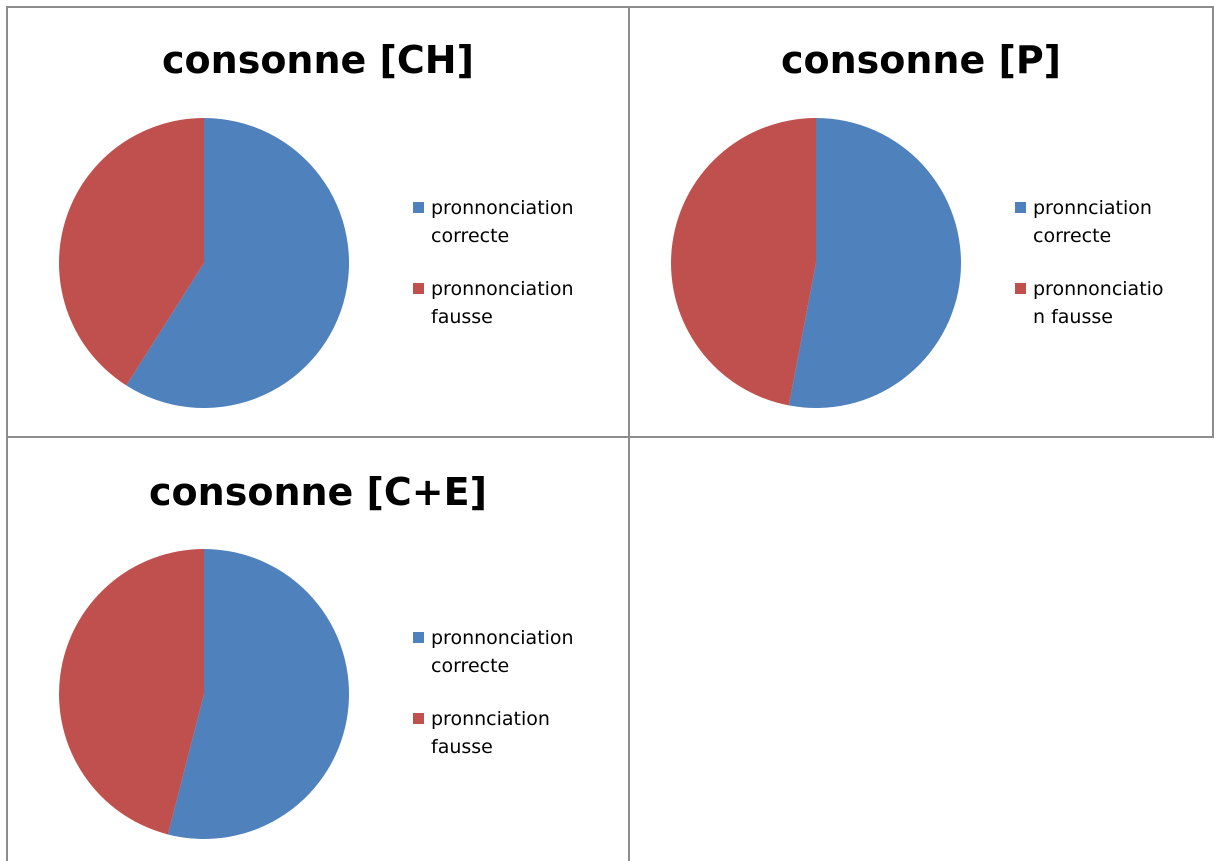 This screenshot has width=1214, height=861. What do you see at coordinates (318, 60) in the screenshot?
I see `chart-title: consonne [CH]` at bounding box center [318, 60].